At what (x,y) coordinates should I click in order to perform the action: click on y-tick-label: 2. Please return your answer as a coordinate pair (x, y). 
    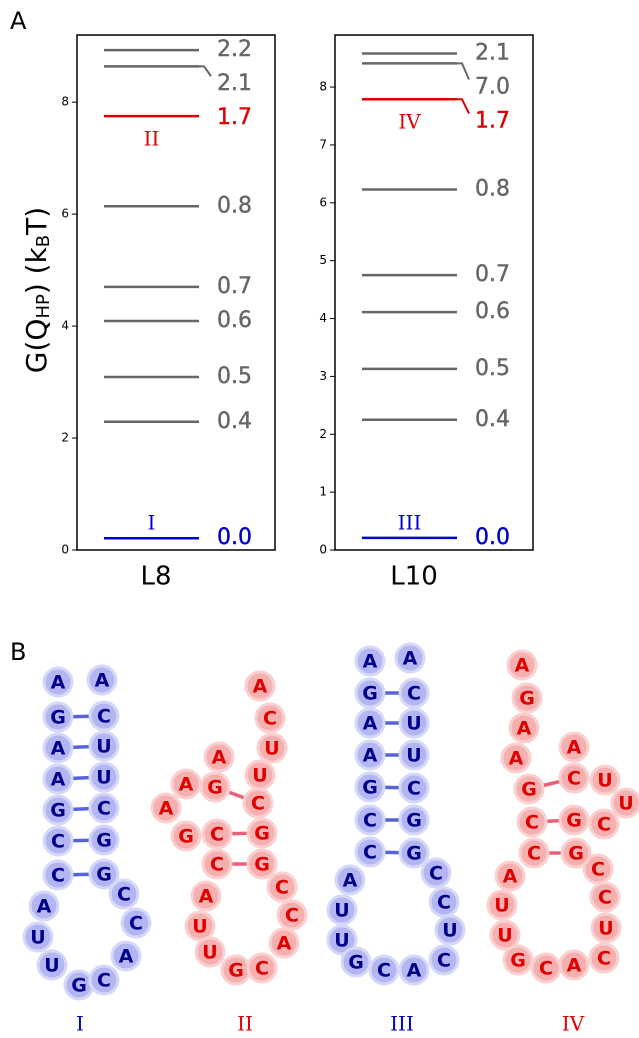
    Looking at the image, I should click on (323, 434).